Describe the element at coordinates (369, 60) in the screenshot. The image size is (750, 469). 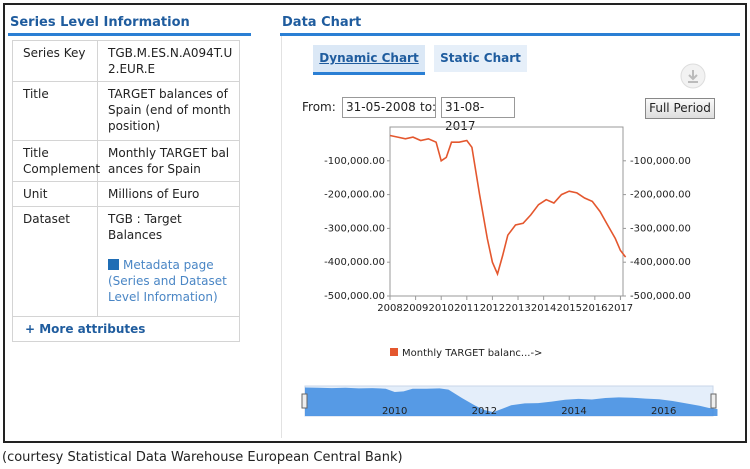
I see `tab: Dynamic Chart` at that location.